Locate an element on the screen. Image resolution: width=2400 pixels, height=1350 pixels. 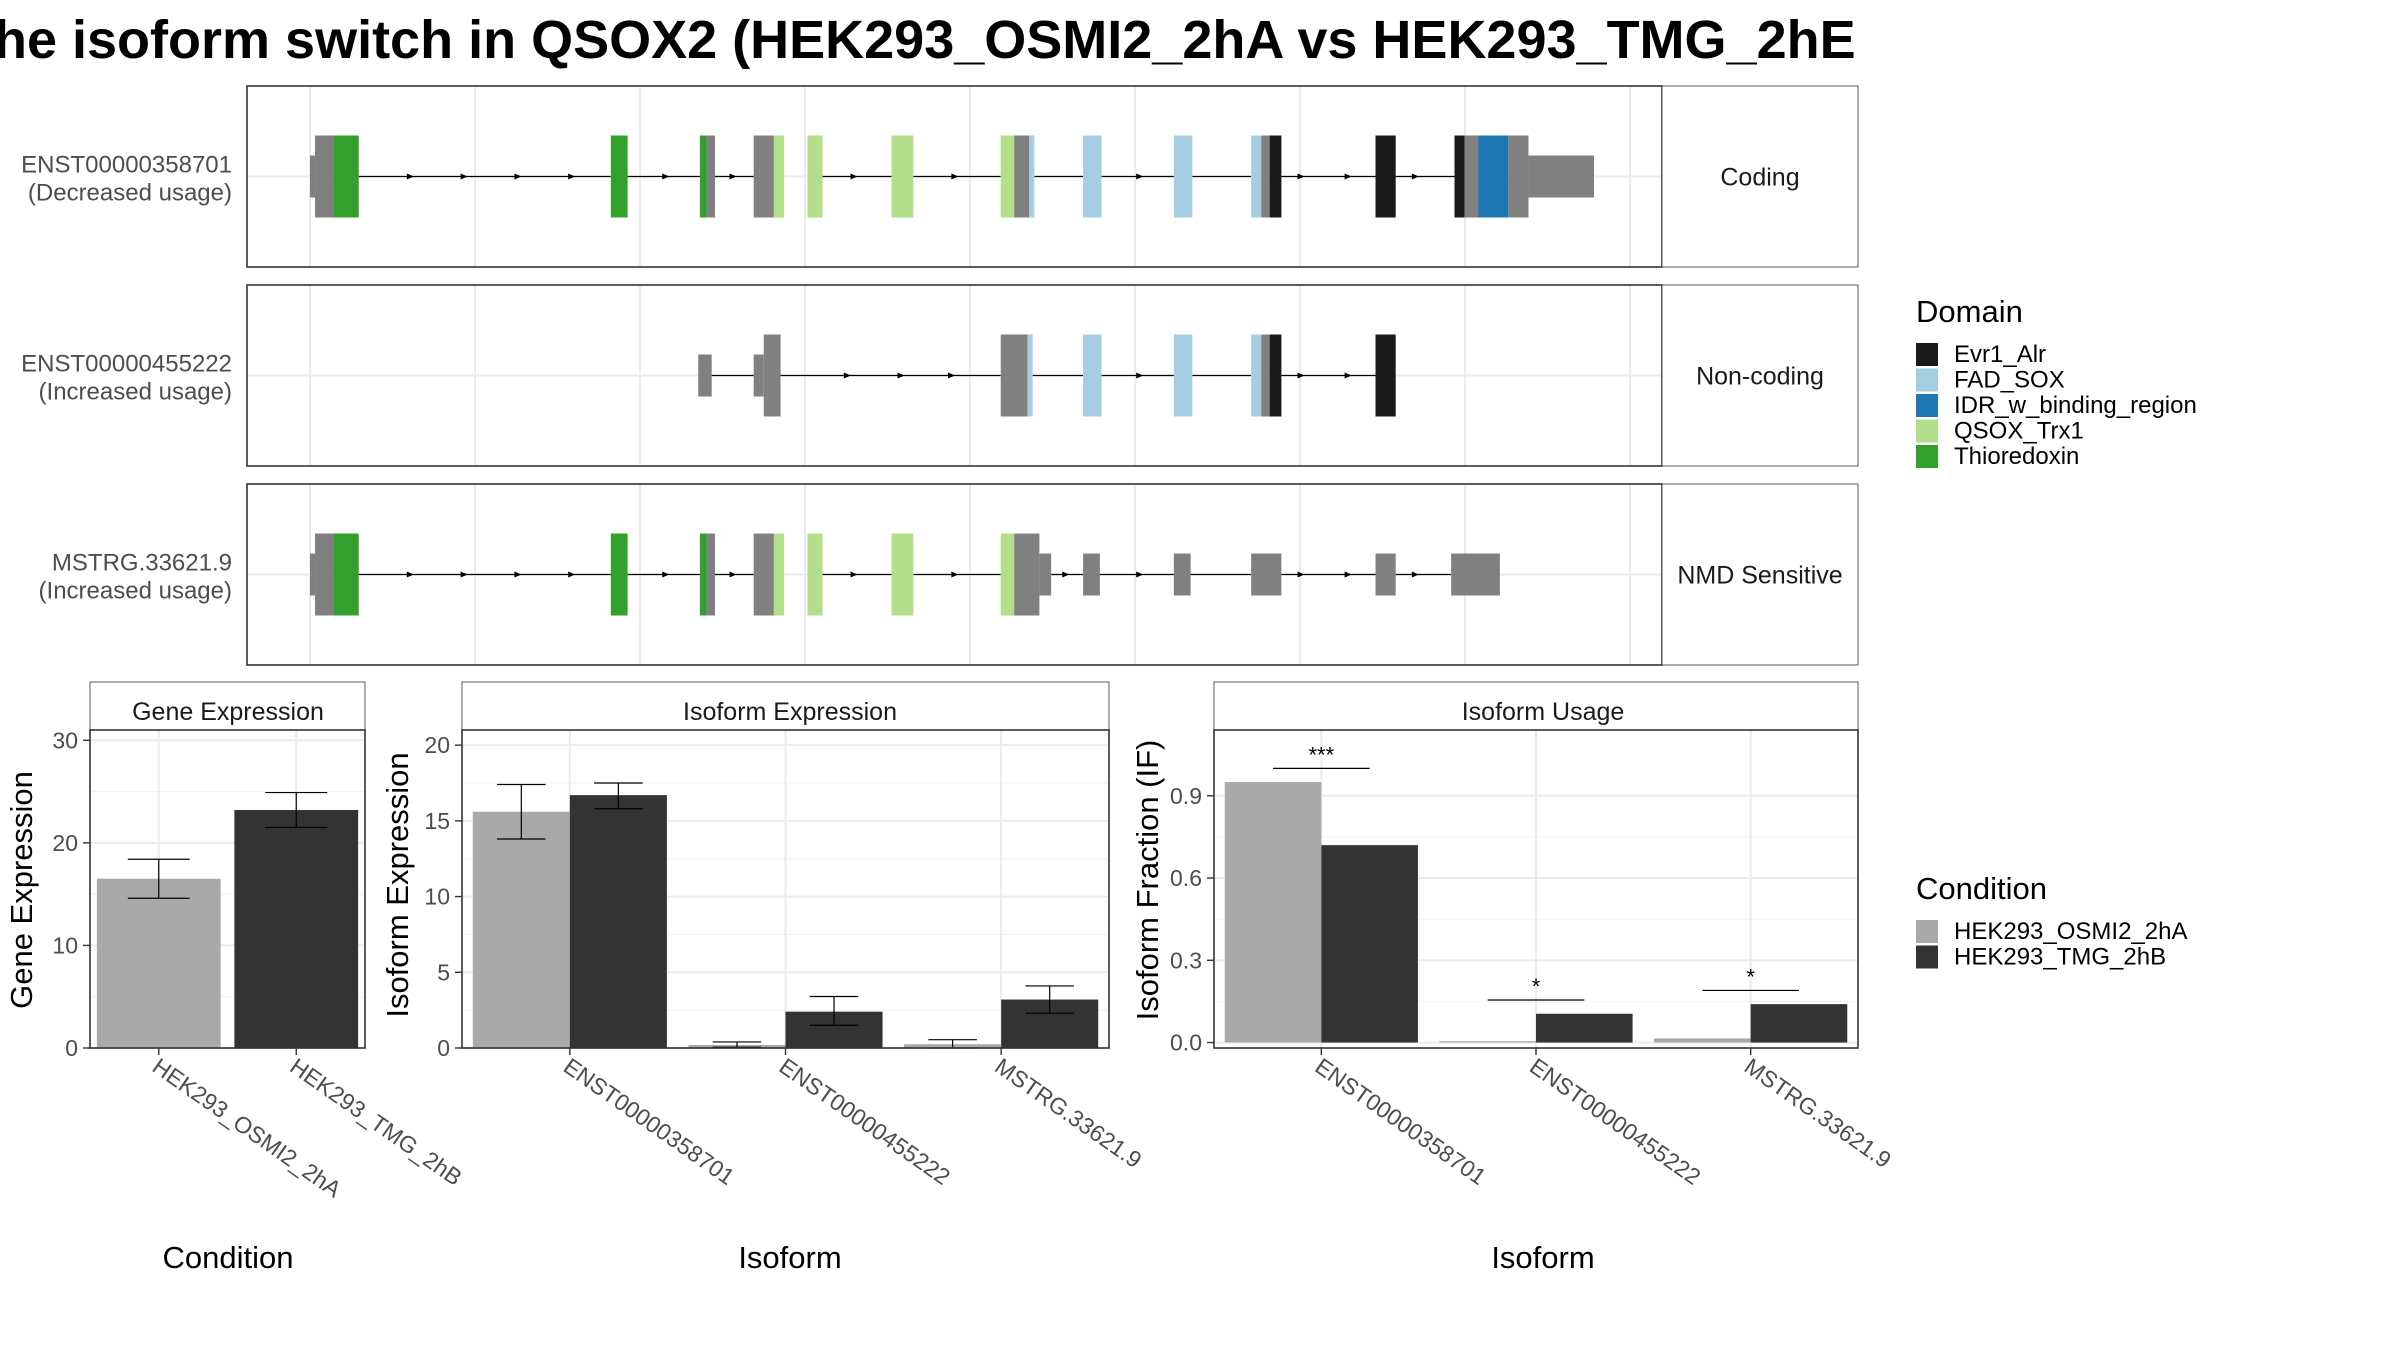
domain-legend-label-IDR_w_binding_region: IDR_w_binding_region is located at coordinates (2075, 405).